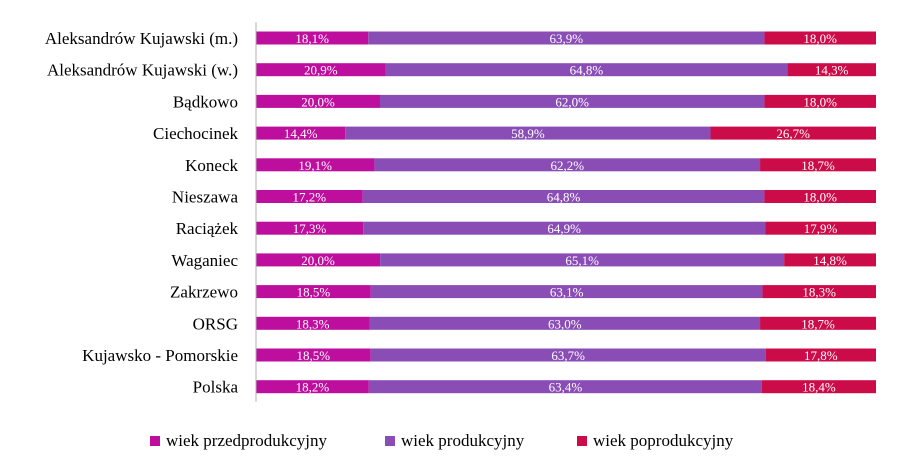 The width and height of the screenshot is (898, 472). What do you see at coordinates (160, 355) in the screenshot?
I see `category-label: Kujawsko - Pomorskie` at bounding box center [160, 355].